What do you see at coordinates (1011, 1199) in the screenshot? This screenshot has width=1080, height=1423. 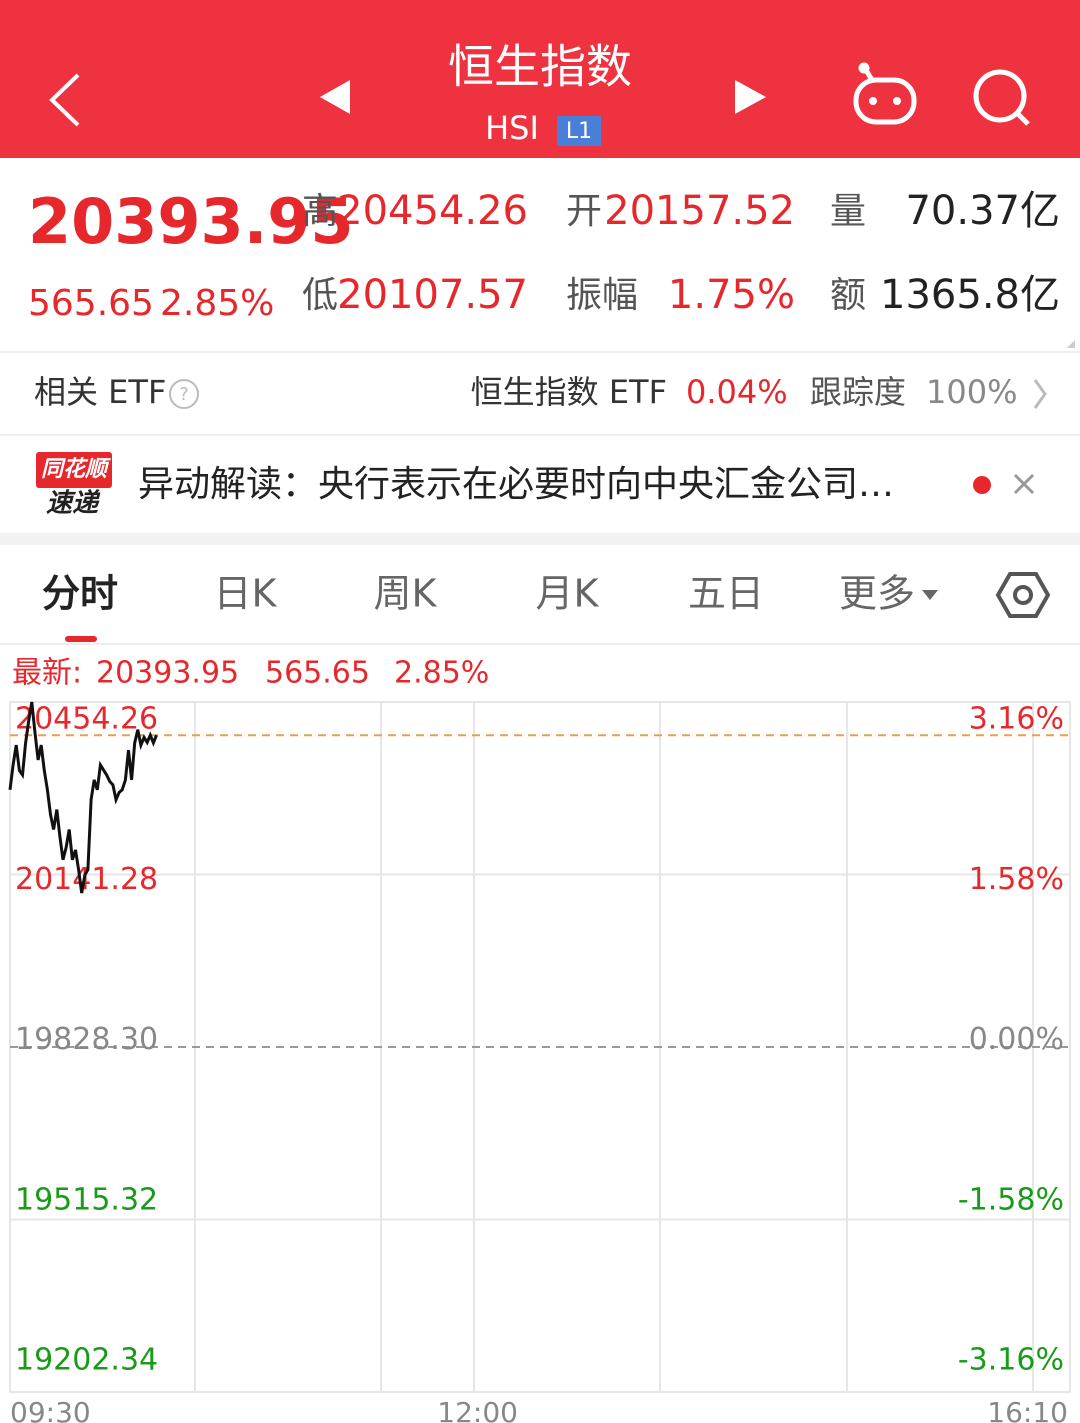 I see `y2-tick-label: -1.58%` at bounding box center [1011, 1199].